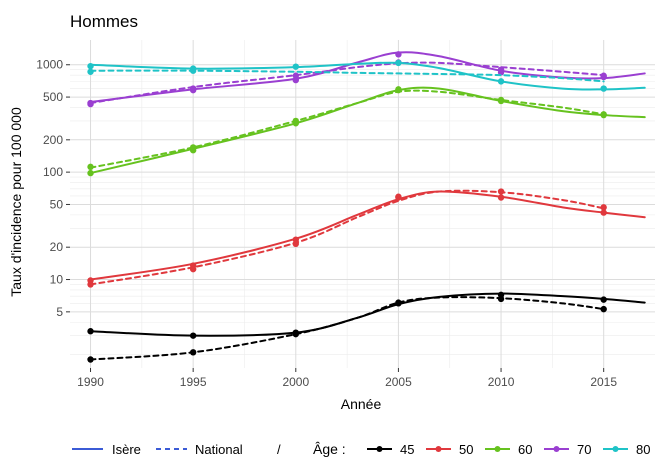 The image size is (655, 461). What do you see at coordinates (329, 449) in the screenshot?
I see `legend-age-title: Âge :` at bounding box center [329, 449].